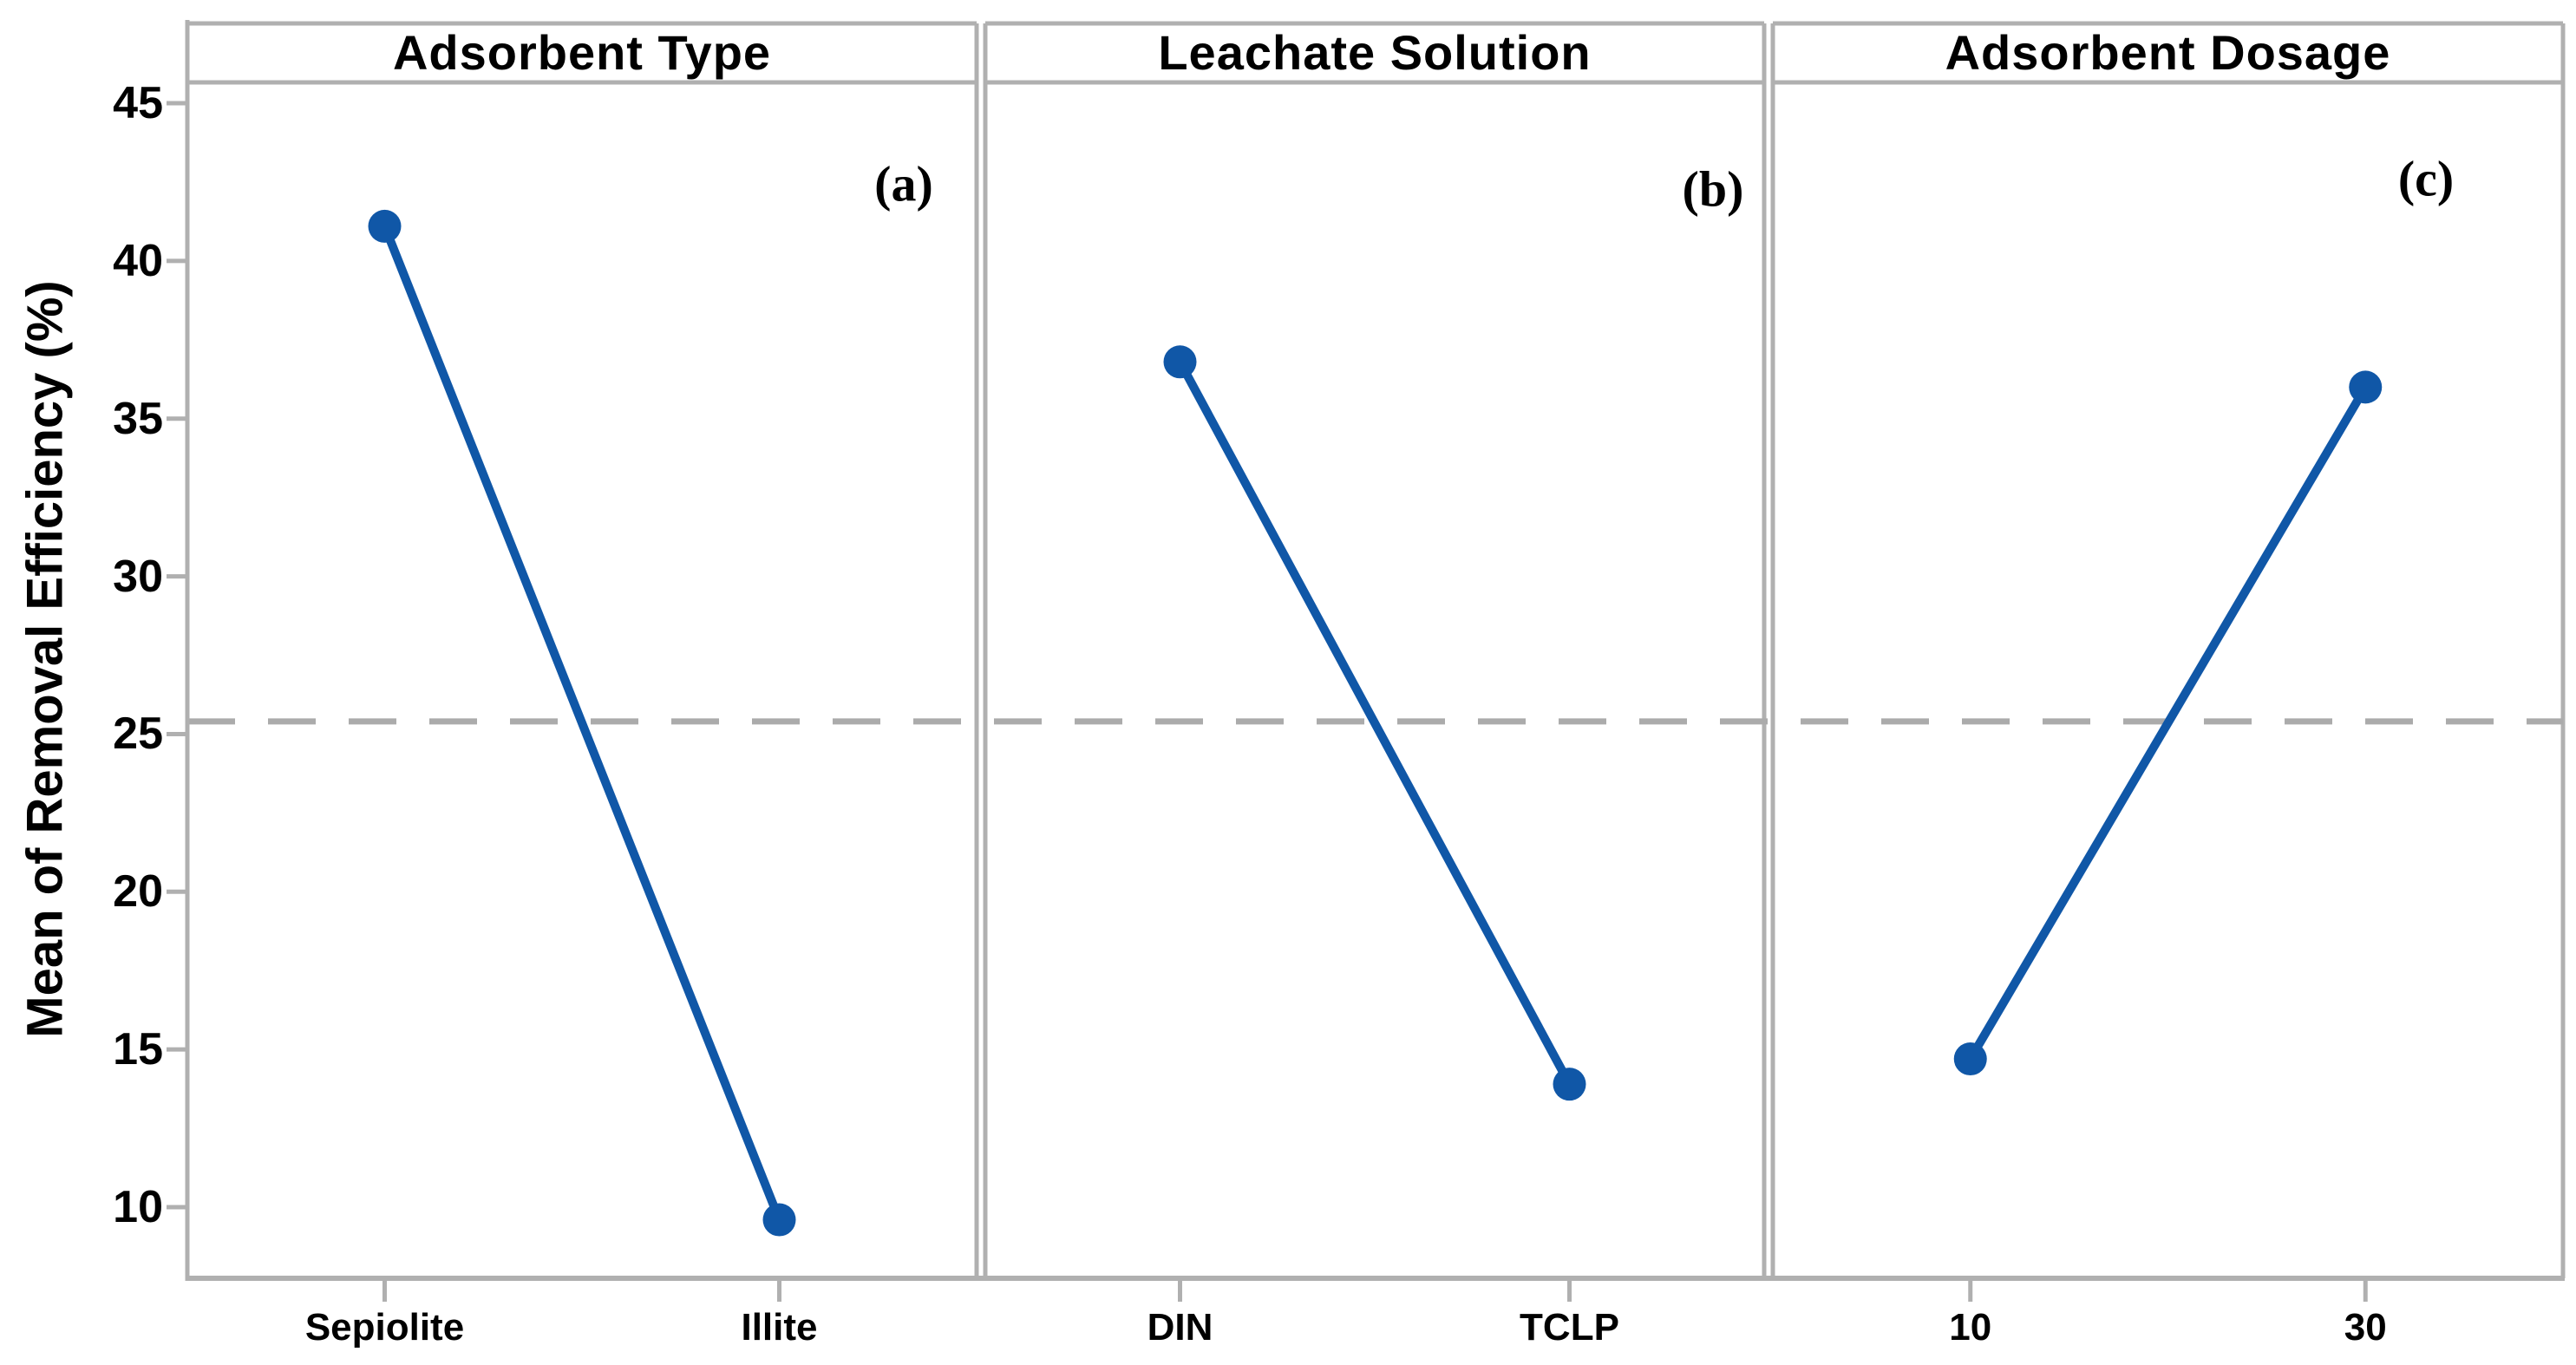 This screenshot has height=1365, width=2576. Describe the element at coordinates (138, 892) in the screenshot. I see `y-tick-label: 20` at that location.